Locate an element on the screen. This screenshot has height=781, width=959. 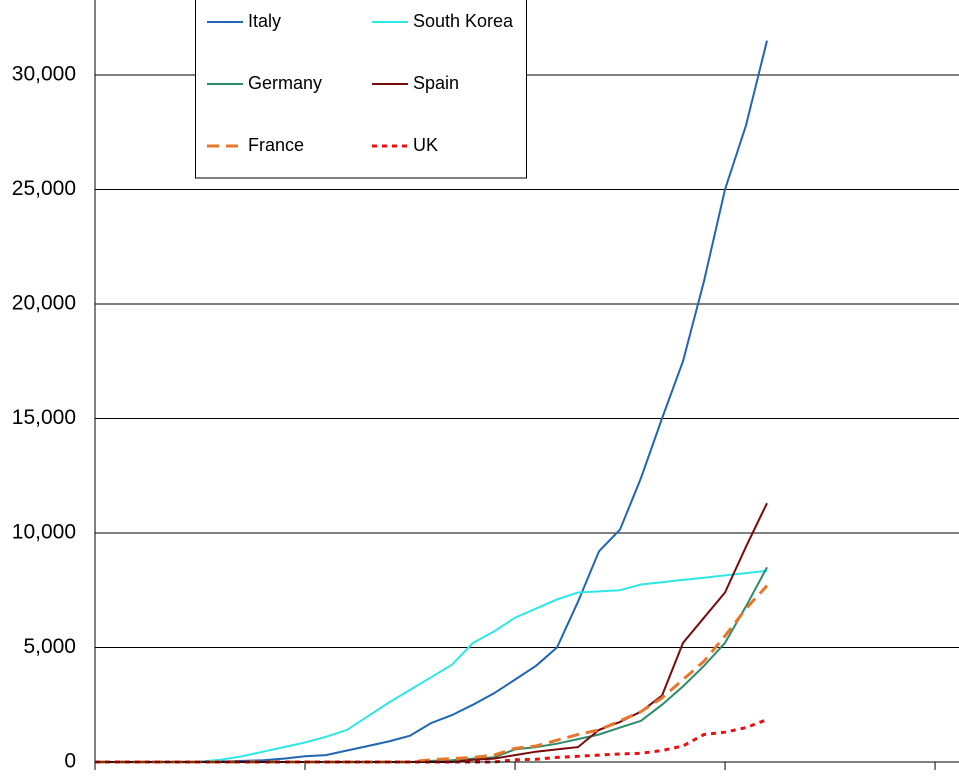
legend-label: UK is located at coordinates (425, 145).